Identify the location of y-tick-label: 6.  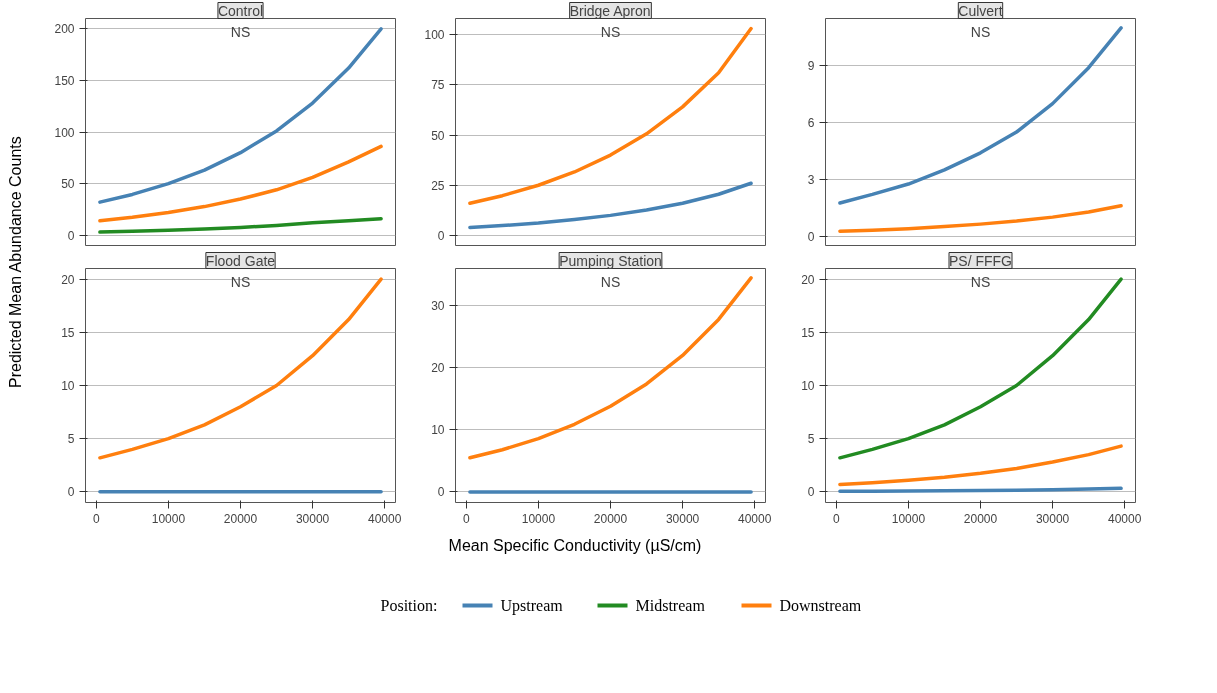
(811, 123).